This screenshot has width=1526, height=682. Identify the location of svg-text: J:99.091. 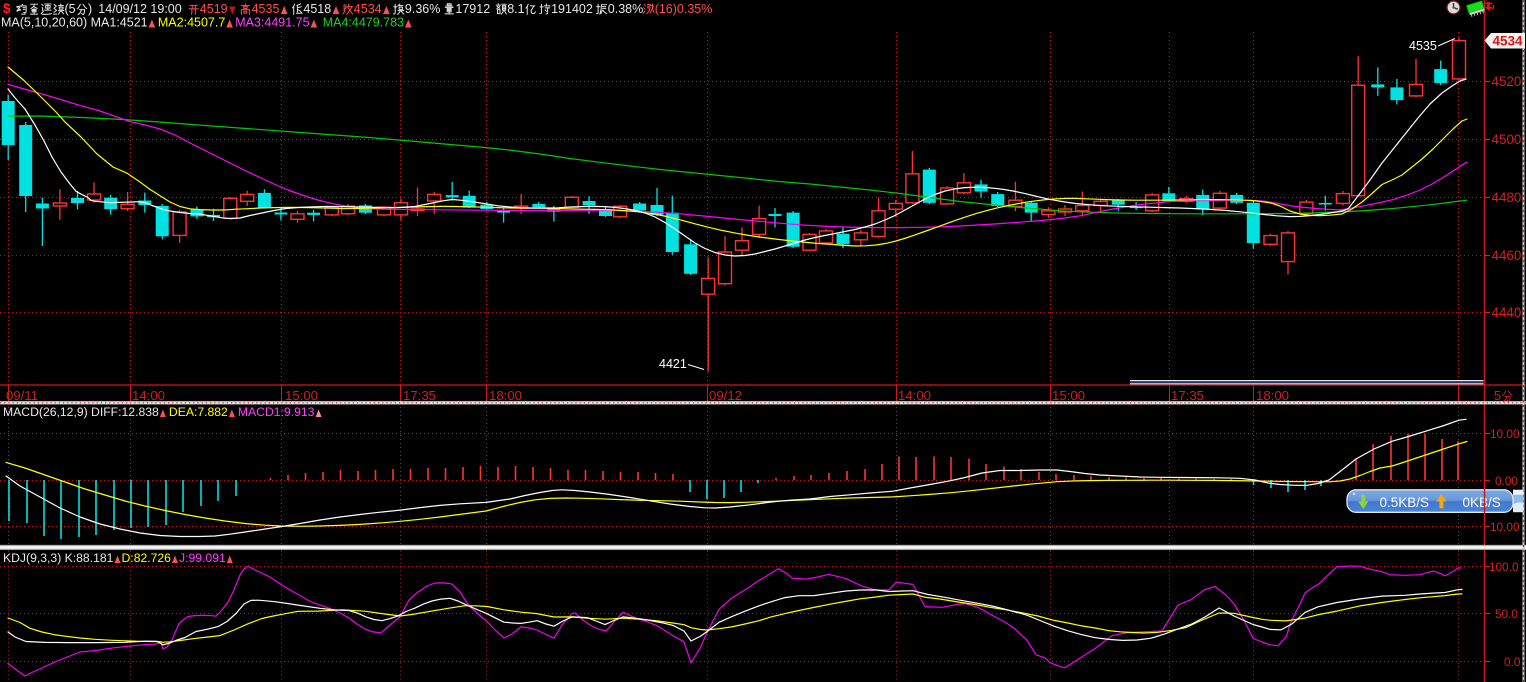
(202, 558).